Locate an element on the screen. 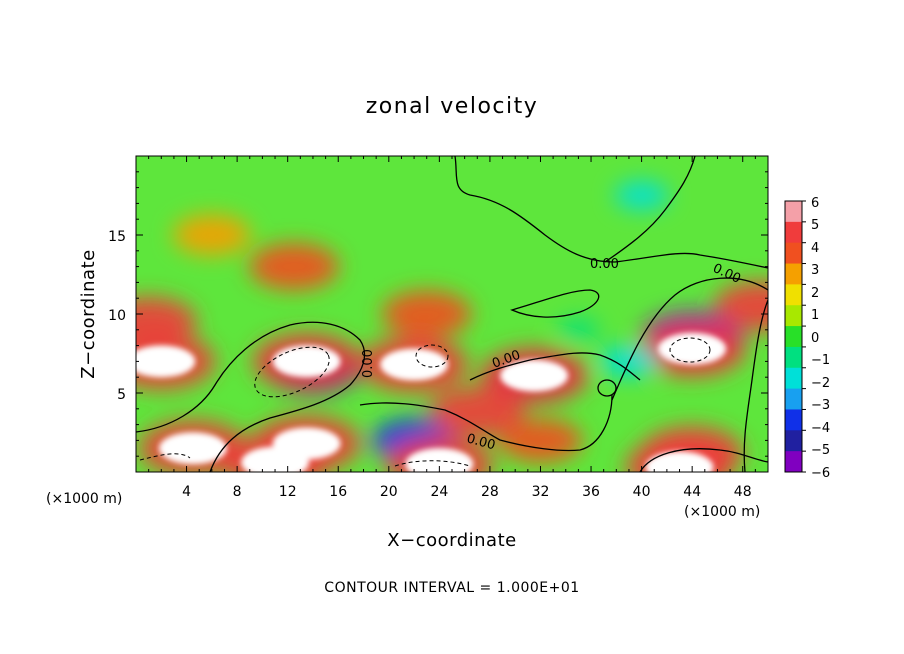 The image size is (904, 654). x-tick-label: 16 is located at coordinates (338, 492).